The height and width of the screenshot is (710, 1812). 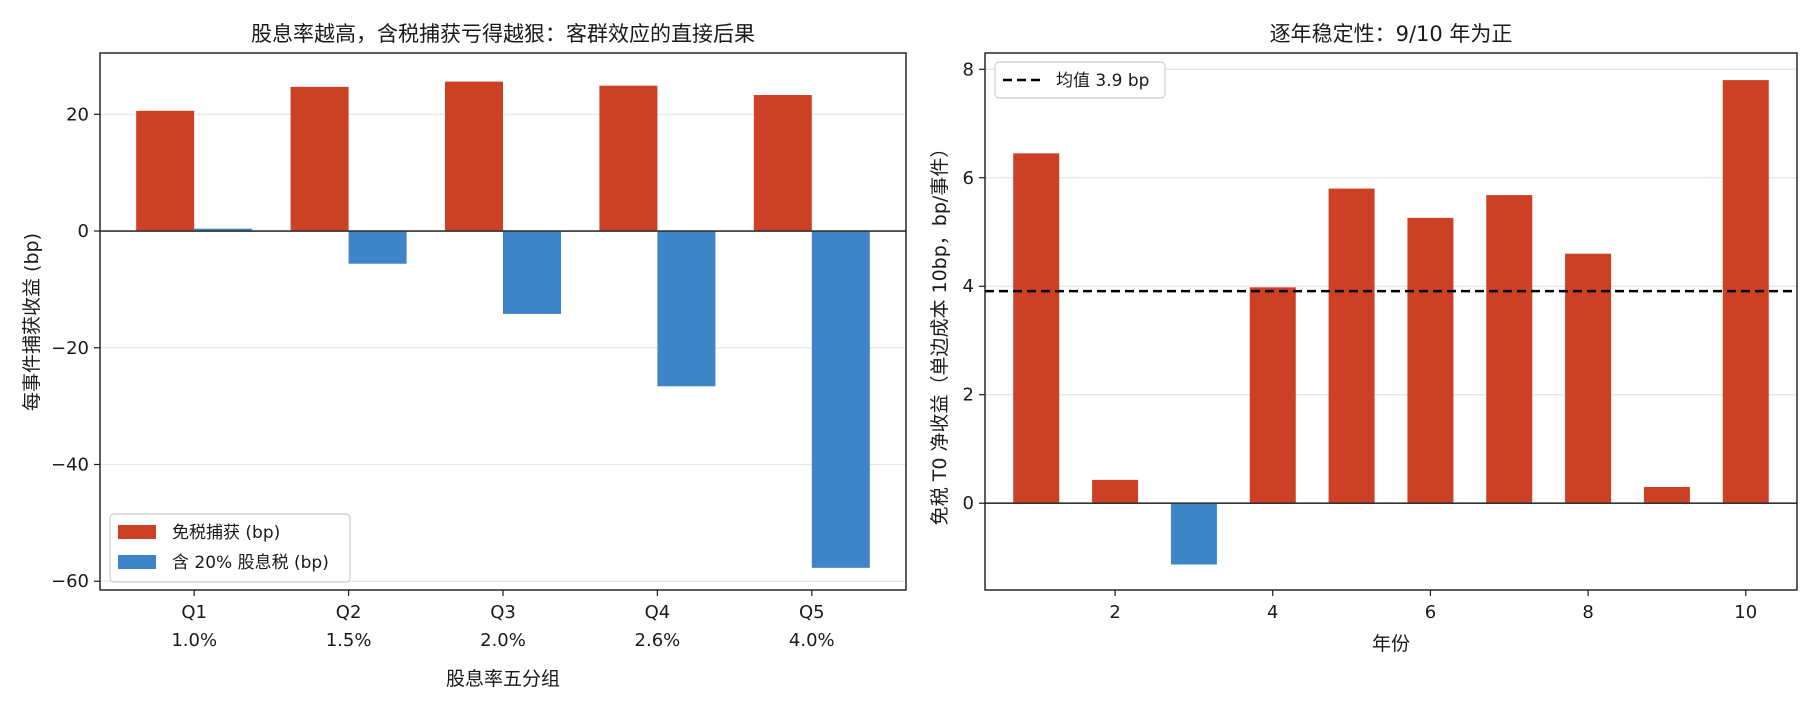 What do you see at coordinates (968, 178) in the screenshot?
I see `right-y-tick-label: 6` at bounding box center [968, 178].